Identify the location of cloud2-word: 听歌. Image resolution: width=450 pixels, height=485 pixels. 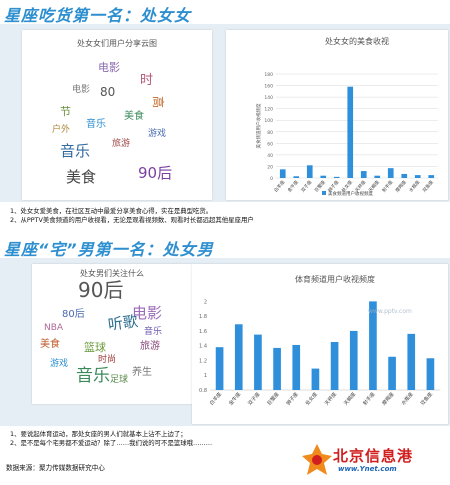
(123, 323).